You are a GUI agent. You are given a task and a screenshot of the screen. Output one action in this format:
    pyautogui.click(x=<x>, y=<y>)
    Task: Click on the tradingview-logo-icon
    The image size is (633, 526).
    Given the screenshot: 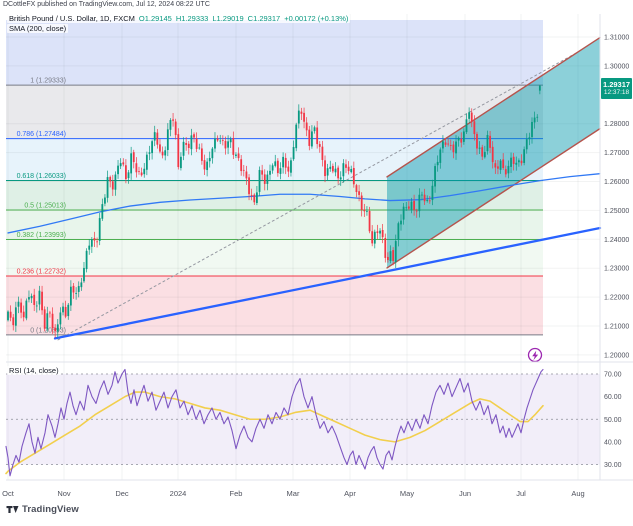 What is the action you would take?
    pyautogui.click(x=12, y=509)
    